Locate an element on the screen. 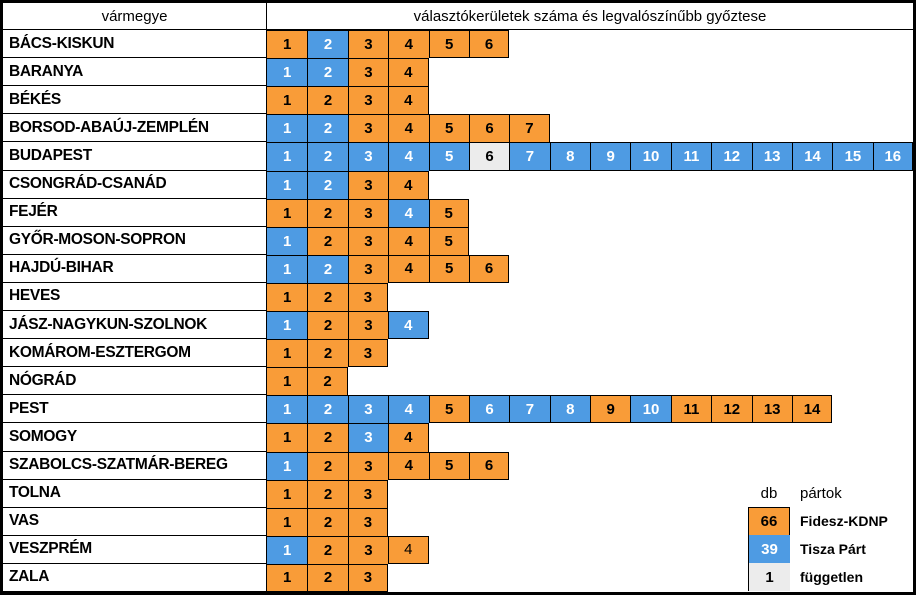  district-cell: 14 is located at coordinates (812, 156).